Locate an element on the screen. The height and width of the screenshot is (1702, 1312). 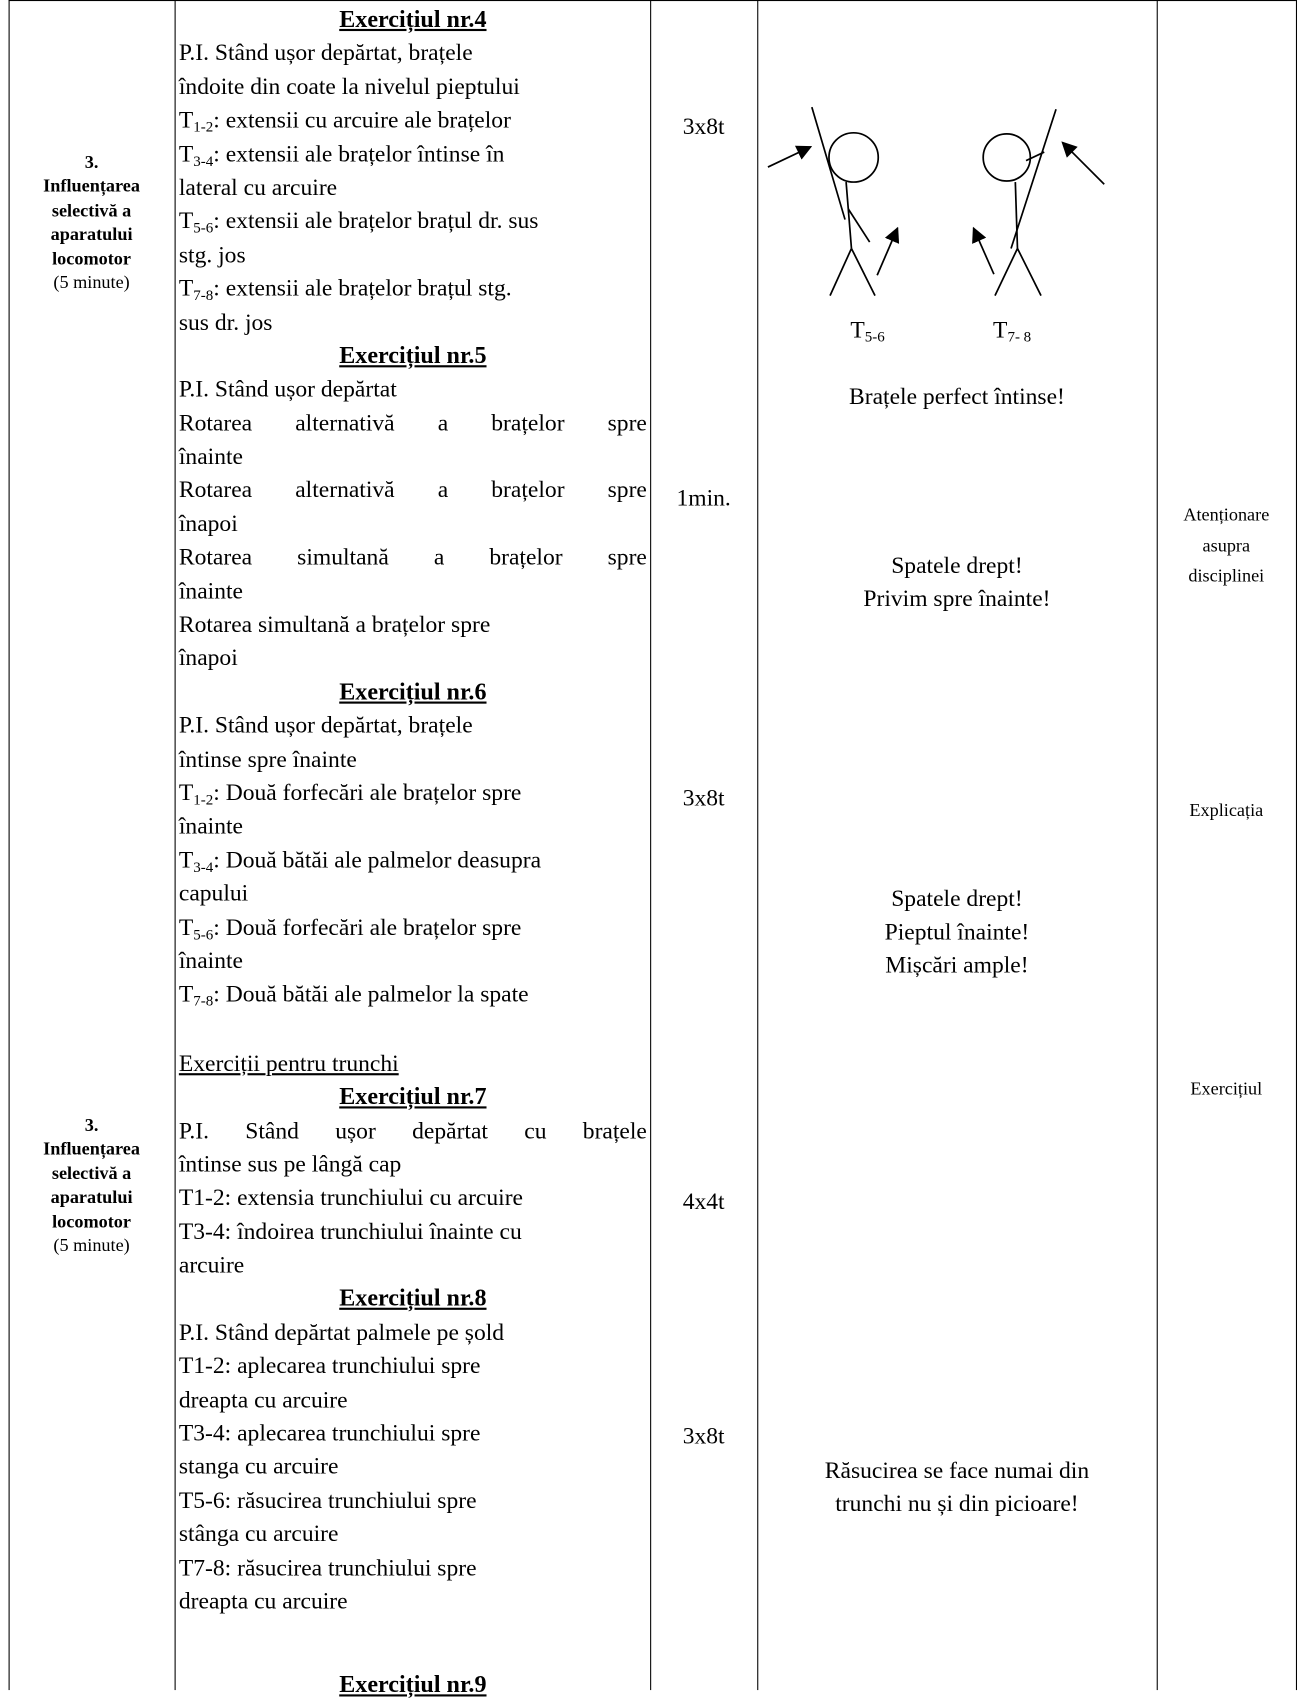
exercise-line: înapoi is located at coordinates (208, 657).